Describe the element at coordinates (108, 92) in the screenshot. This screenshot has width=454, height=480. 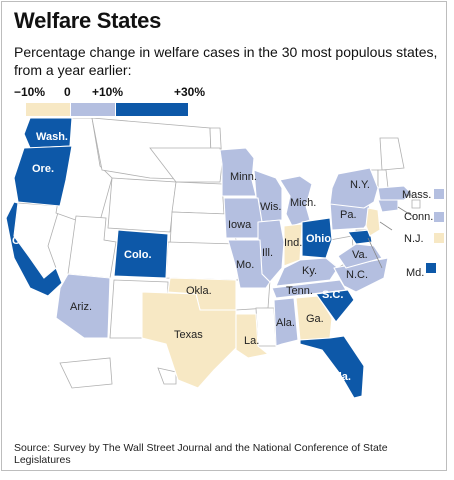
I see `legend-tick-plus10: +10%` at that location.